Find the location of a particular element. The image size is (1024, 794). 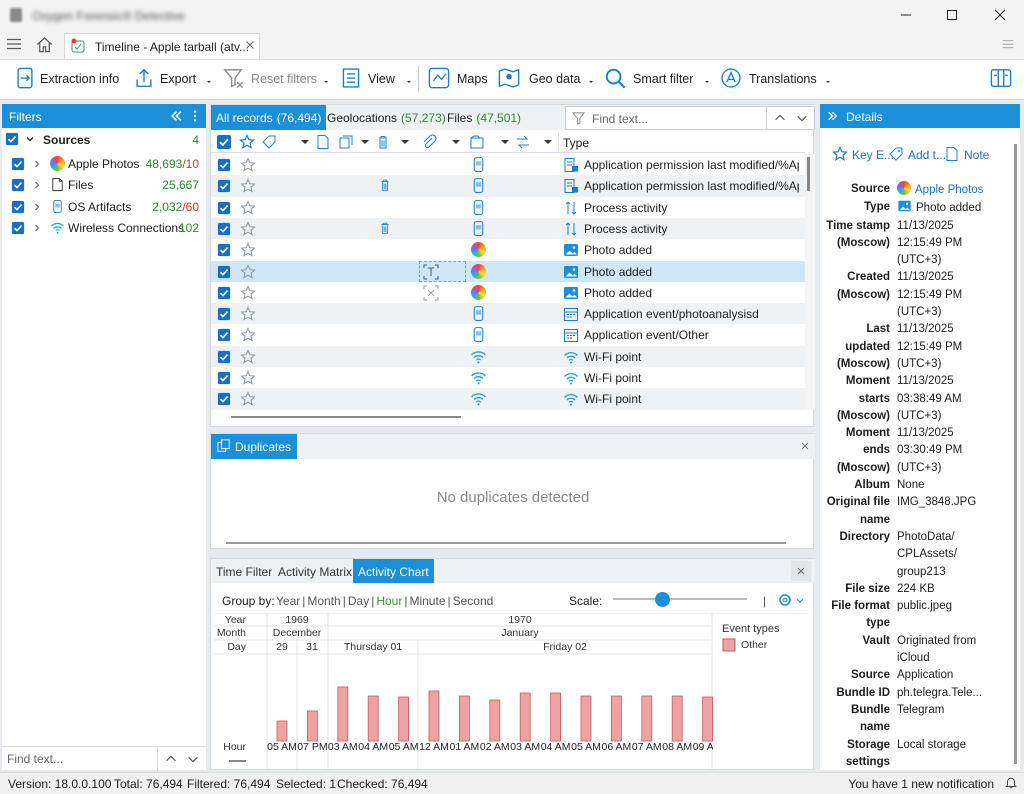

collapse-button is located at coordinates (176, 116).